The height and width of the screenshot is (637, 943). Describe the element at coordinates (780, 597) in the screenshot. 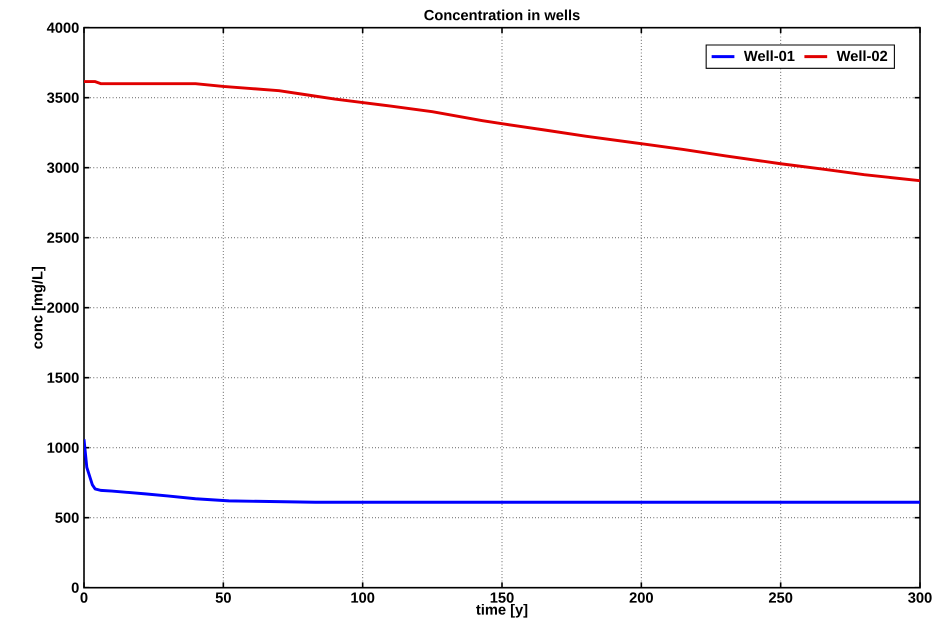

I see `x-tick-label: 250` at that location.